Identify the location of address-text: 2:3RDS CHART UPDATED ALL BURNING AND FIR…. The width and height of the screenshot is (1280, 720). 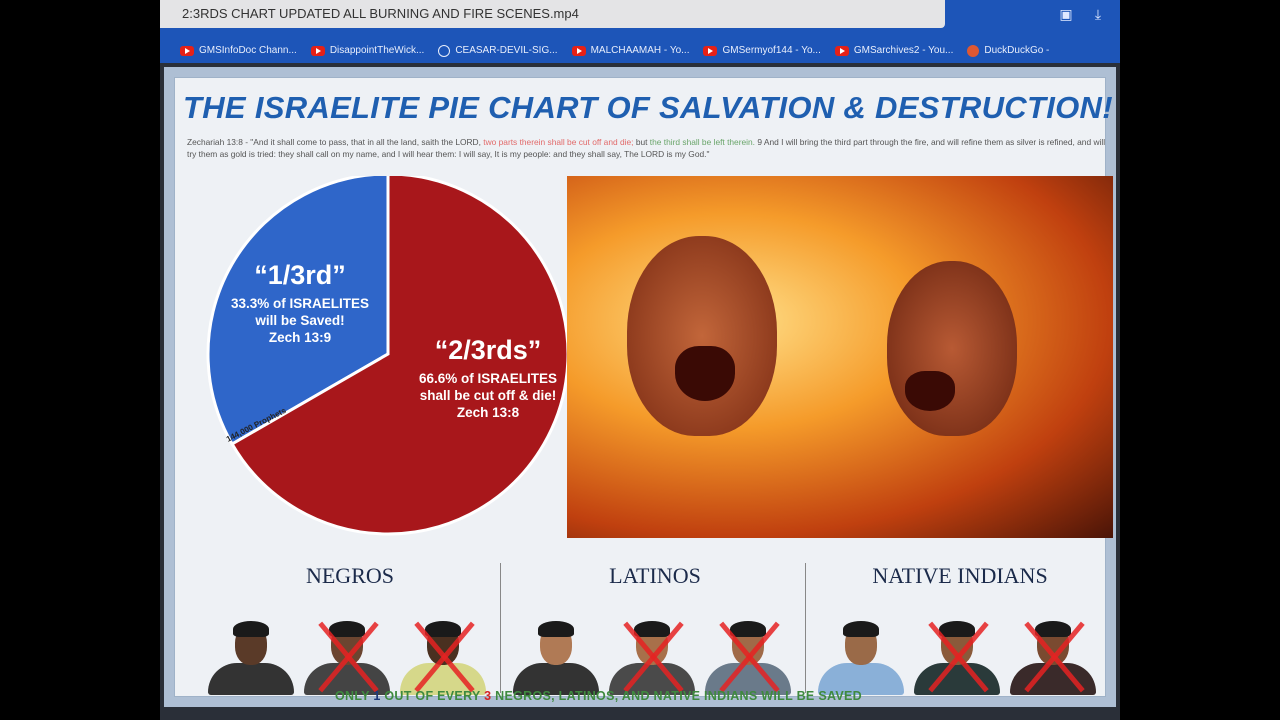
(380, 13).